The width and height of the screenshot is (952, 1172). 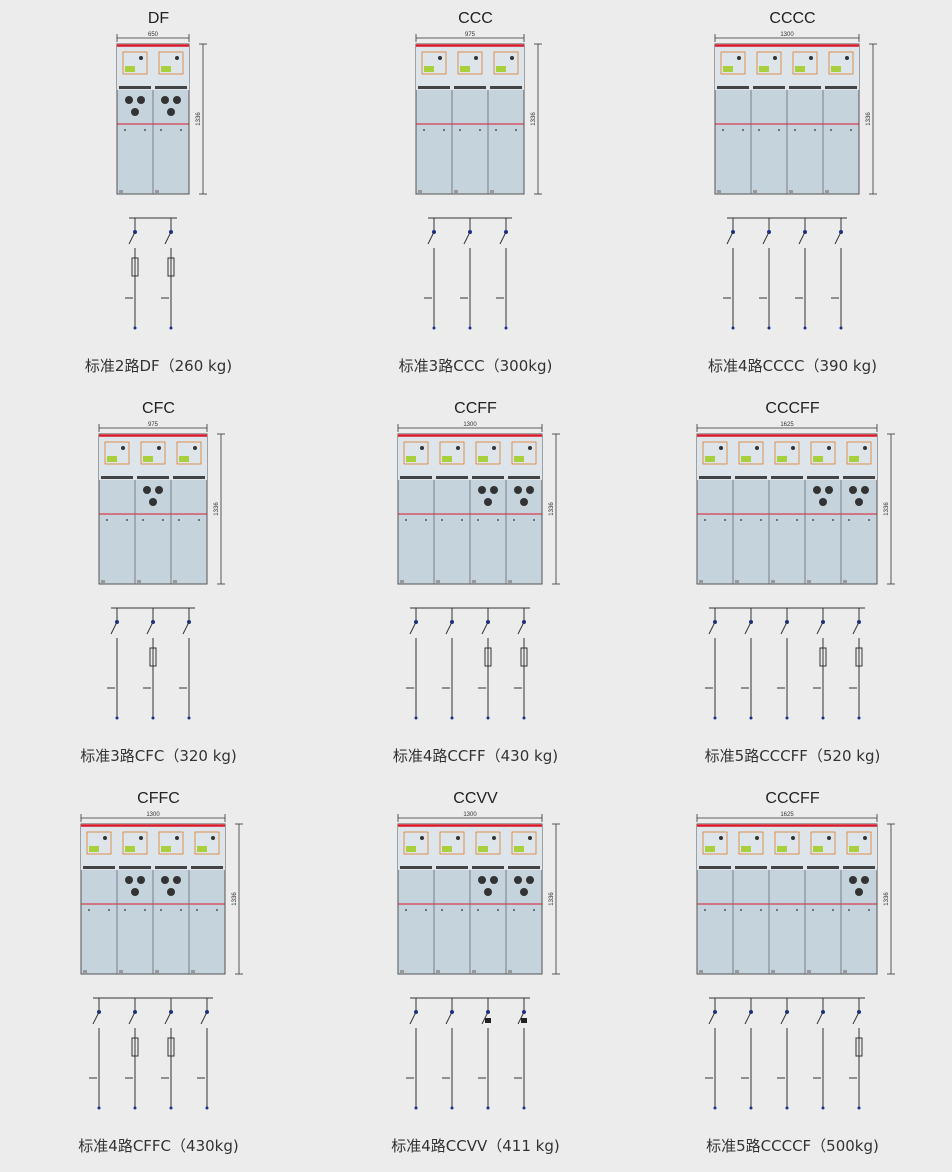 I want to click on unit-caption: 标准4路CFFC（430kg), so click(x=158, y=1146).